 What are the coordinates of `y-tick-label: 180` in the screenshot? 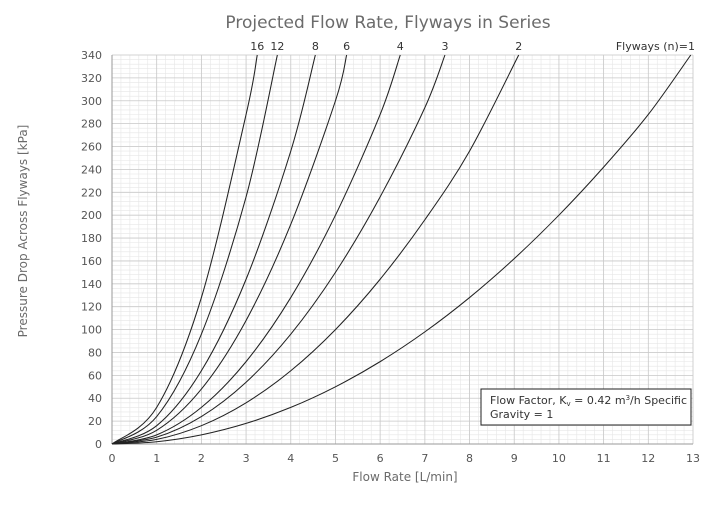 It's located at (91, 238).